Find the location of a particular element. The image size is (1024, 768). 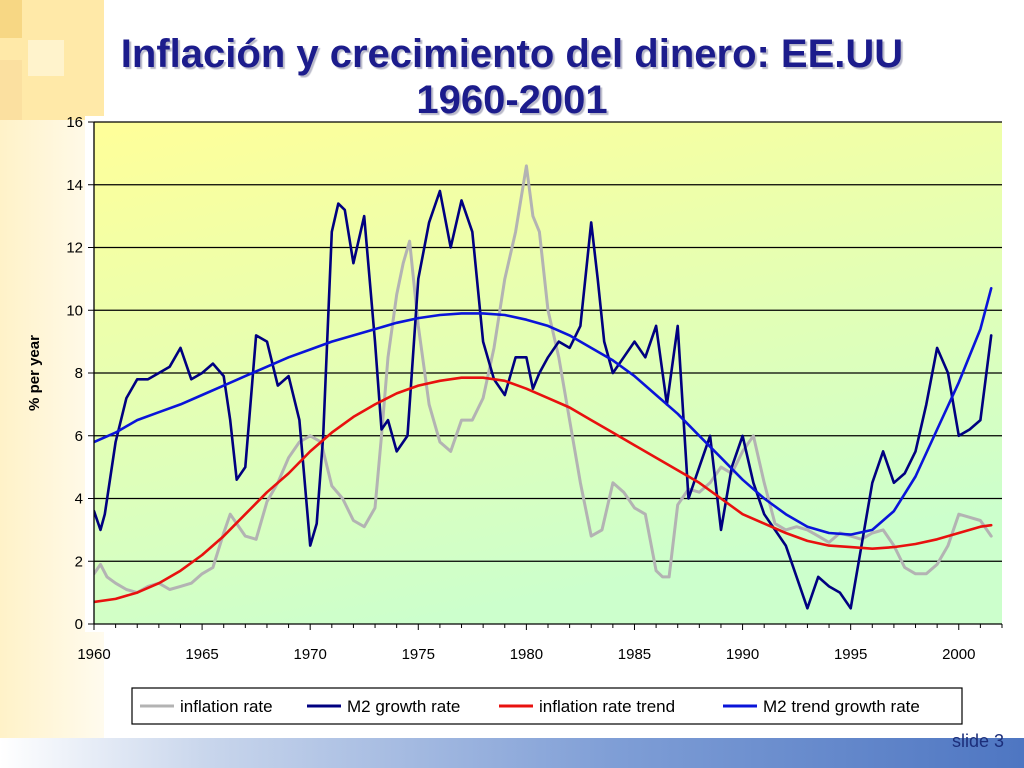

y-tick-label-16: 16 is located at coordinates (74, 122).